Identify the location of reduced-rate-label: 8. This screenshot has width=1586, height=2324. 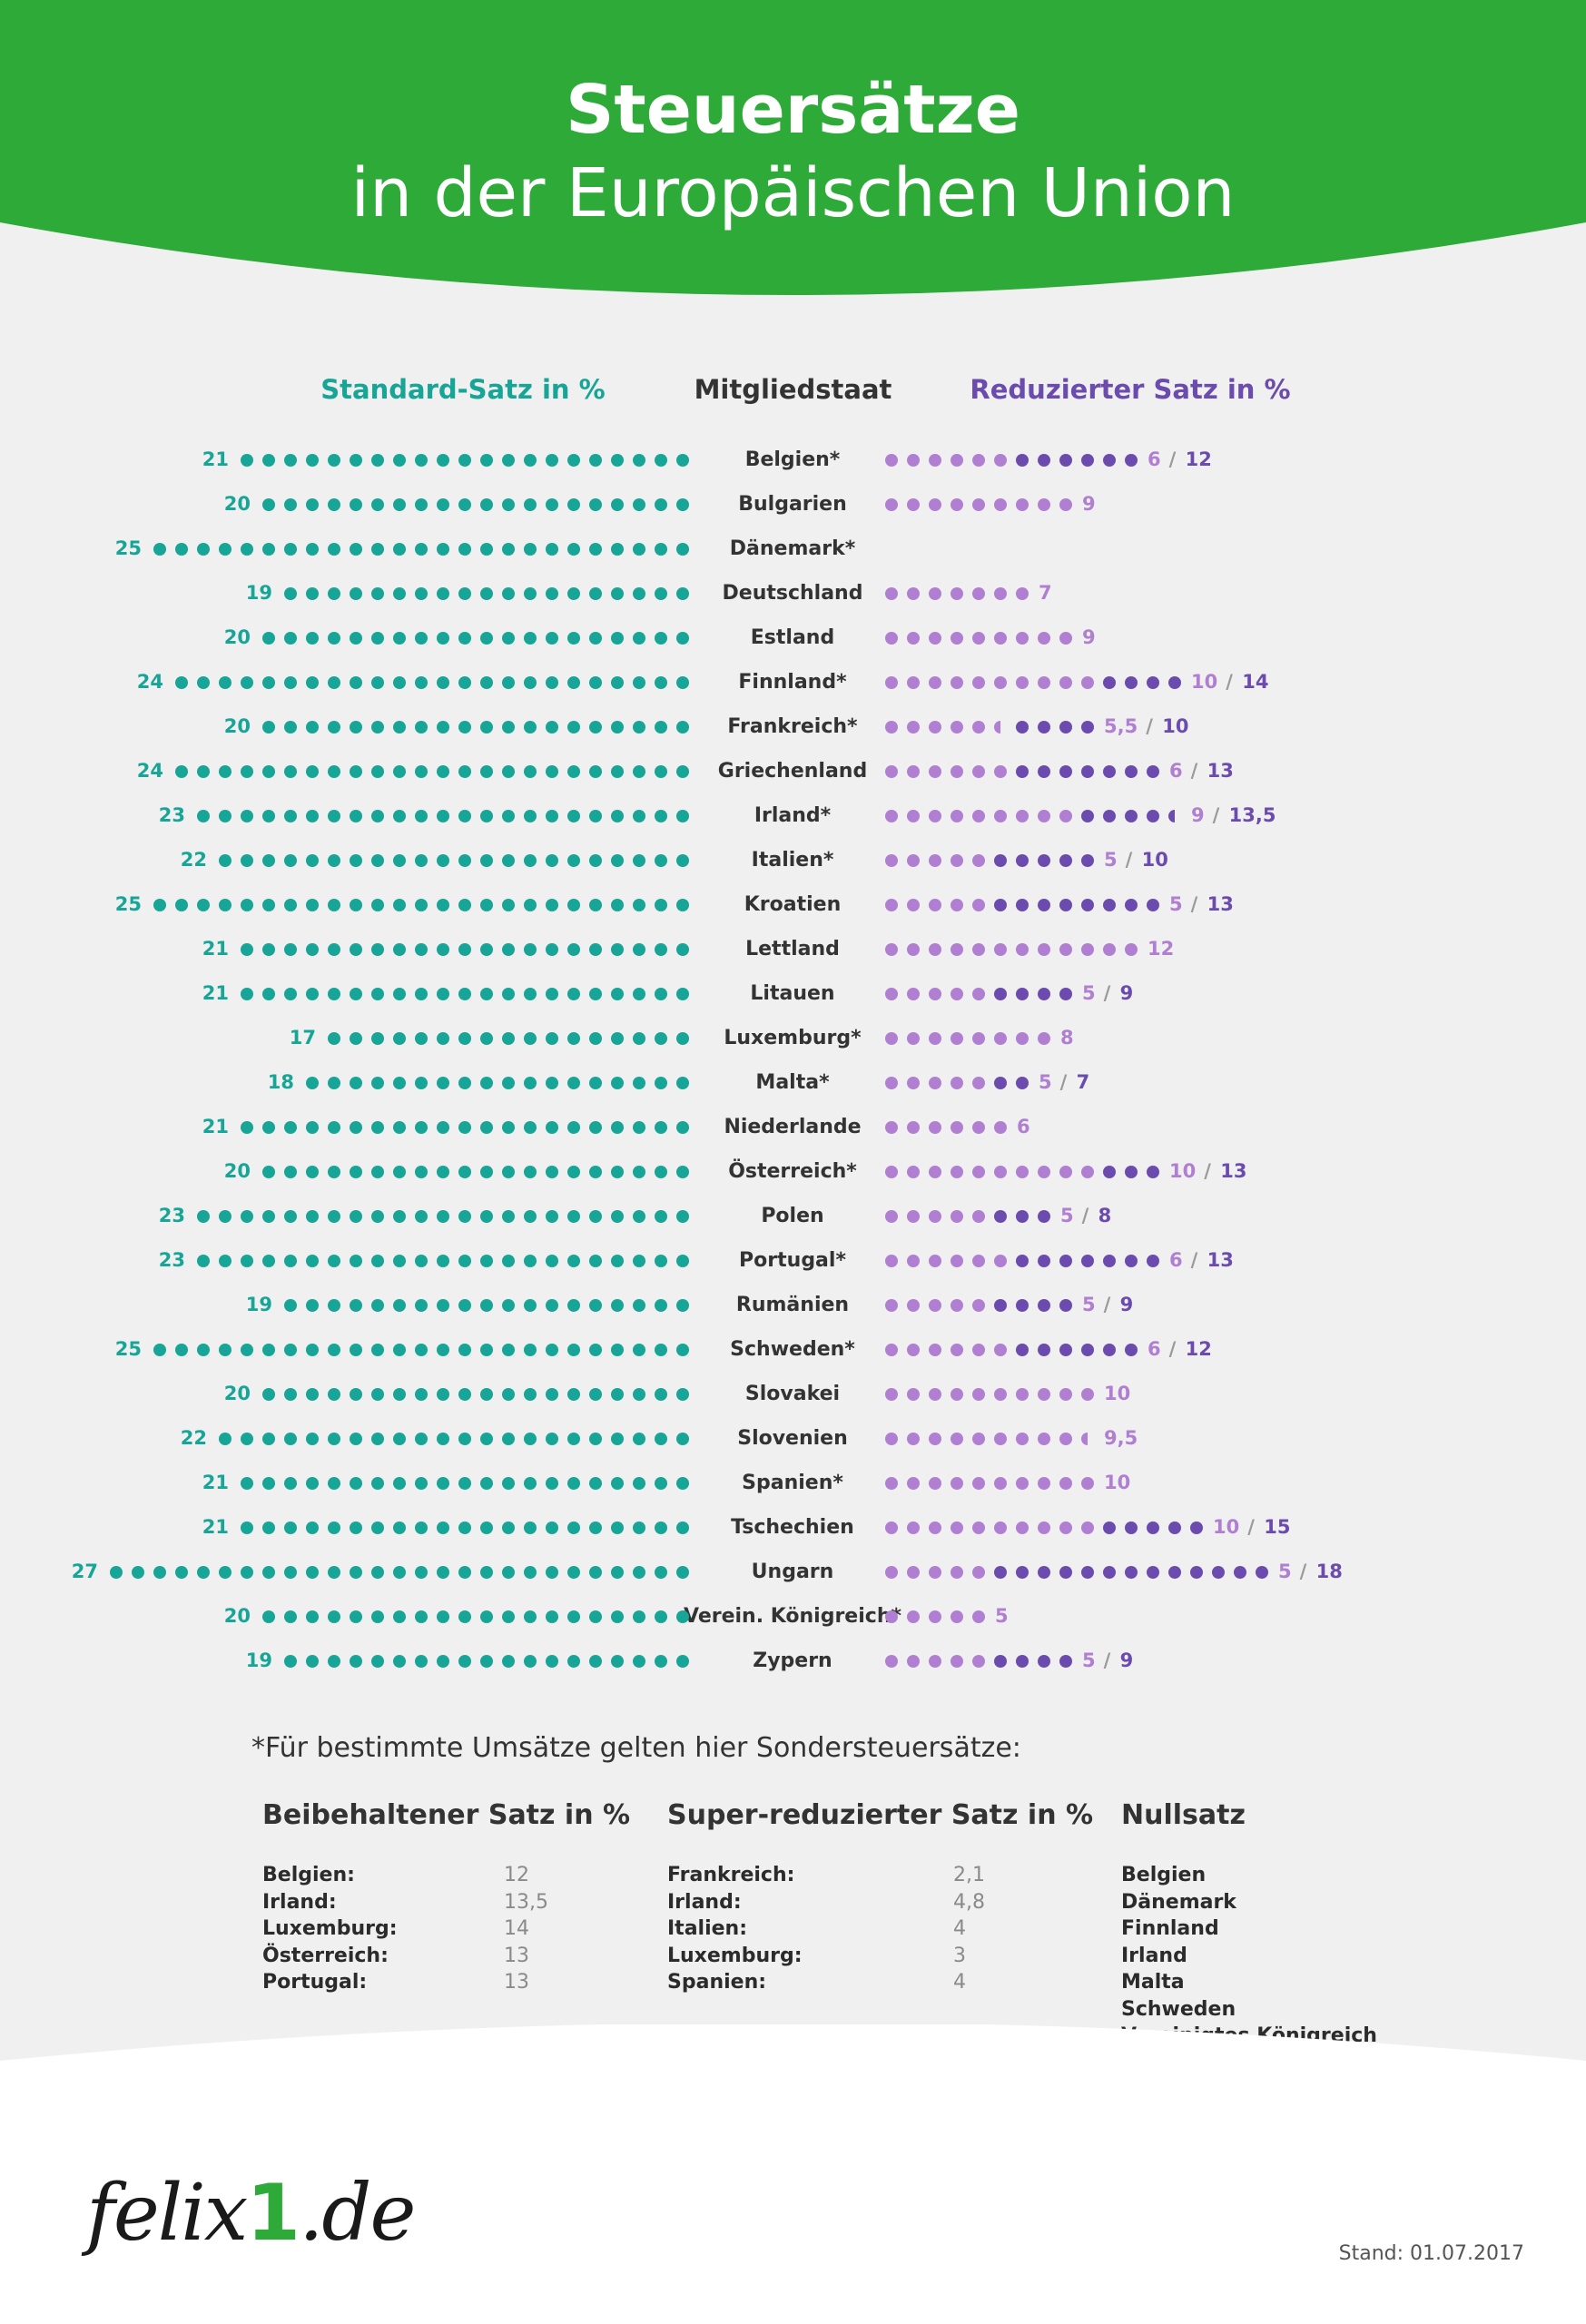
(1067, 1038).